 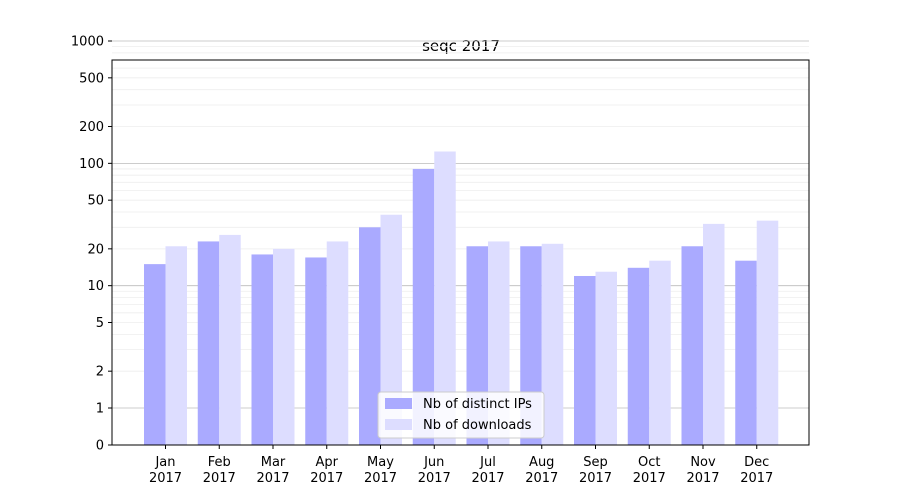 I want to click on legend-swatch-downloads, so click(x=398, y=424).